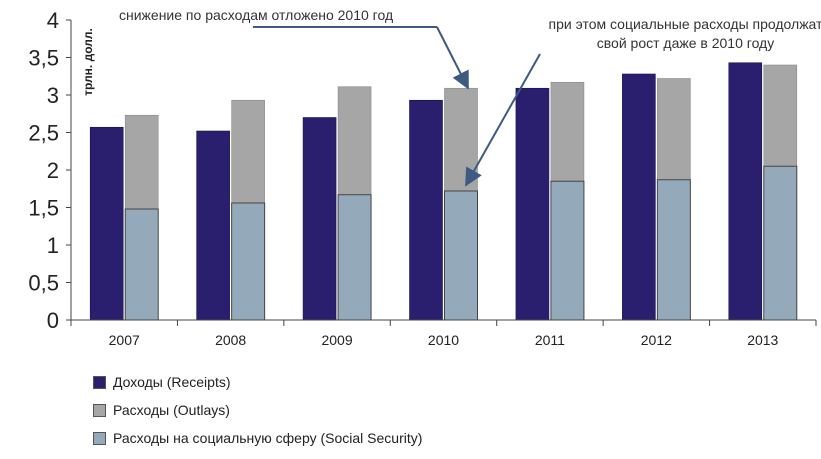 Image resolution: width=821 pixels, height=459 pixels. What do you see at coordinates (99, 382) in the screenshot?
I see `legend-swatch-receipts` at bounding box center [99, 382].